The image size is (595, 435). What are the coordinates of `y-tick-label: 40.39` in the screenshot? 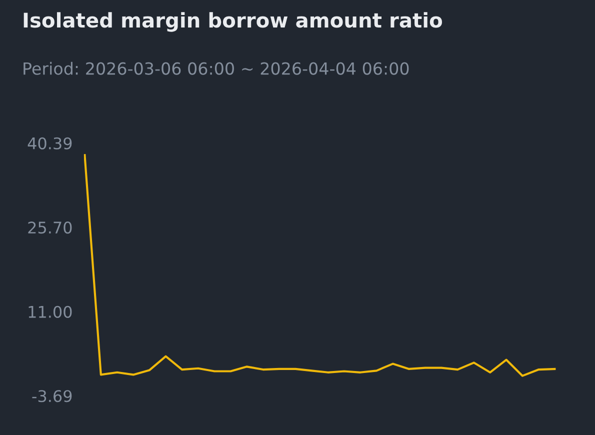 It's located at (50, 143).